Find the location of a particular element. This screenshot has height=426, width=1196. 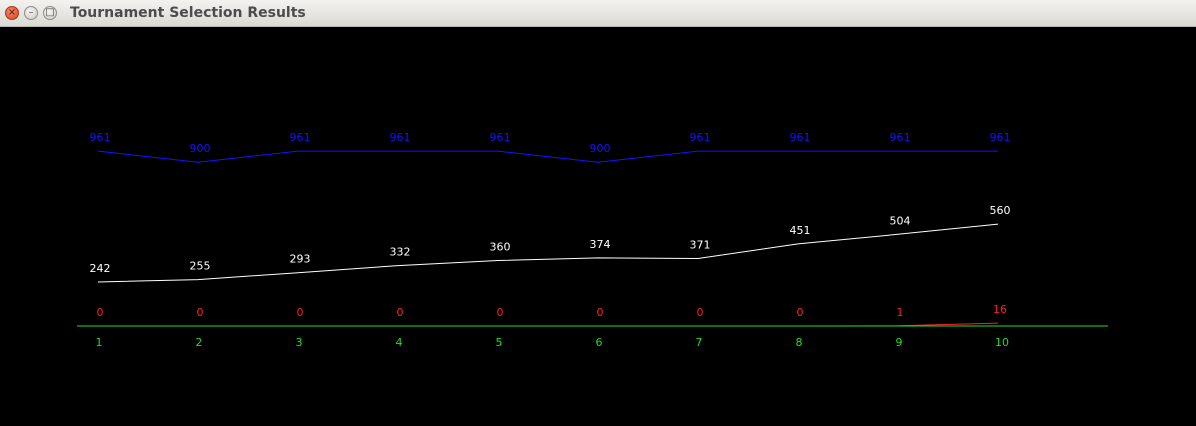

data-label: 16 is located at coordinates (1000, 309).